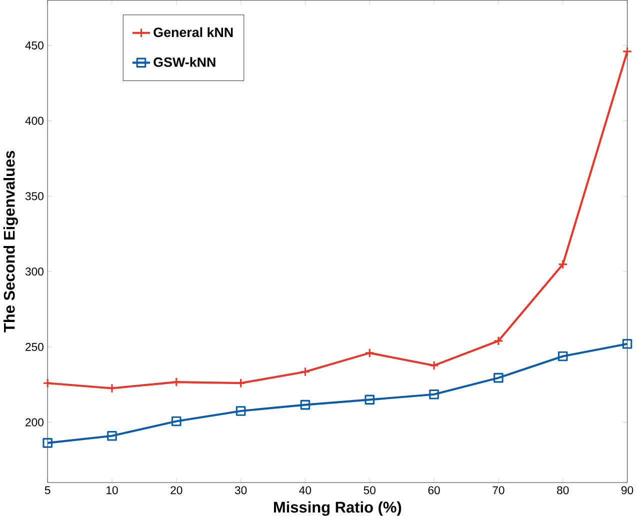  Describe the element at coordinates (34, 196) in the screenshot. I see `y-tick-label: 350` at that location.